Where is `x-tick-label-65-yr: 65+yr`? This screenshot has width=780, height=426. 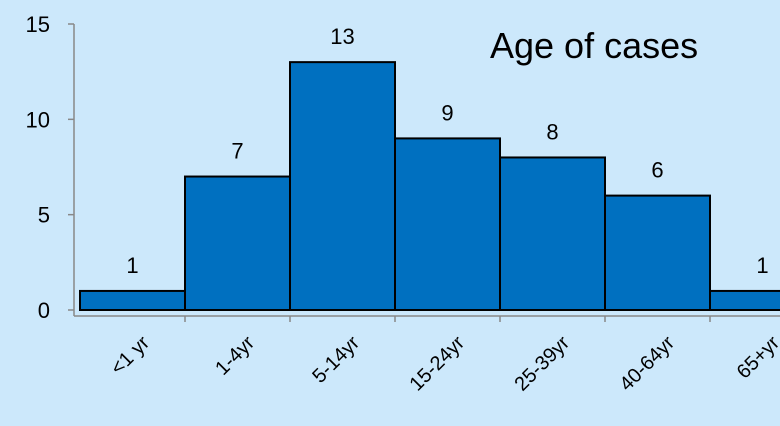 x-tick-label-65-yr: 65+yr is located at coordinates (756, 358).